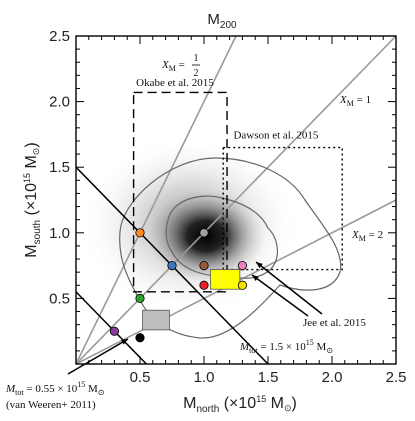 This screenshot has width=415, height=421. Describe the element at coordinates (175, 83) in the screenshot. I see `okabe-label: Okabe et al. 2015` at that location.